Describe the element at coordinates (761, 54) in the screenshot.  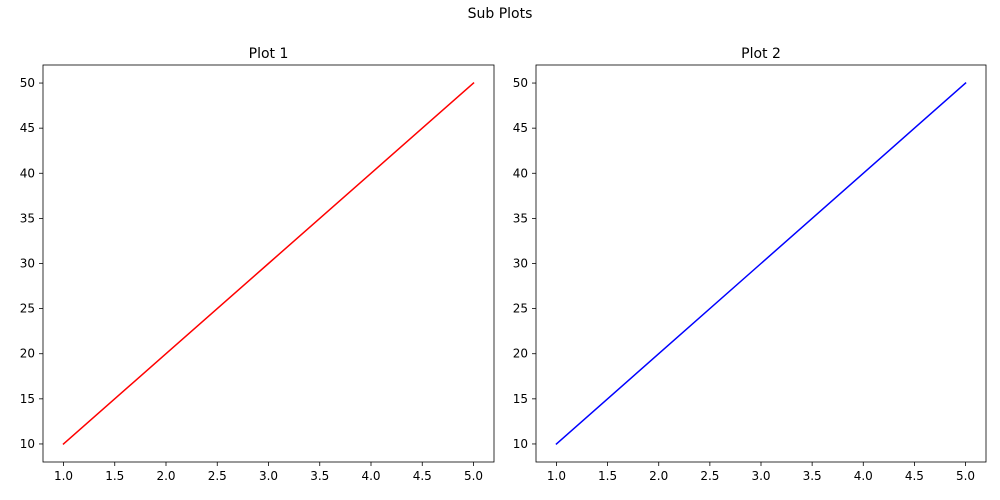
I see `plot-title: Plot 2` at that location.